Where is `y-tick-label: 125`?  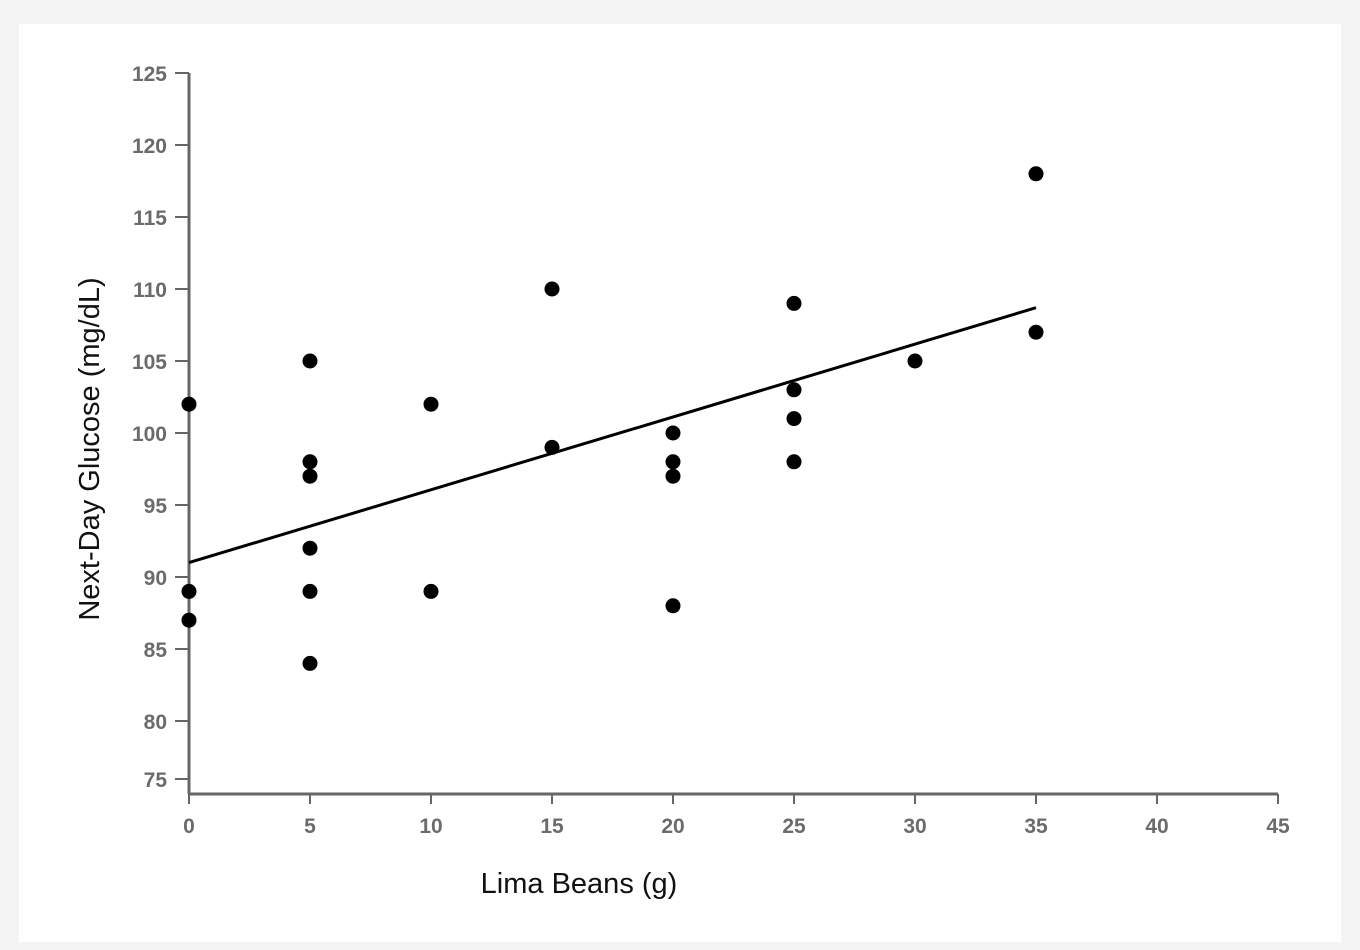 y-tick-label: 125 is located at coordinates (149, 74).